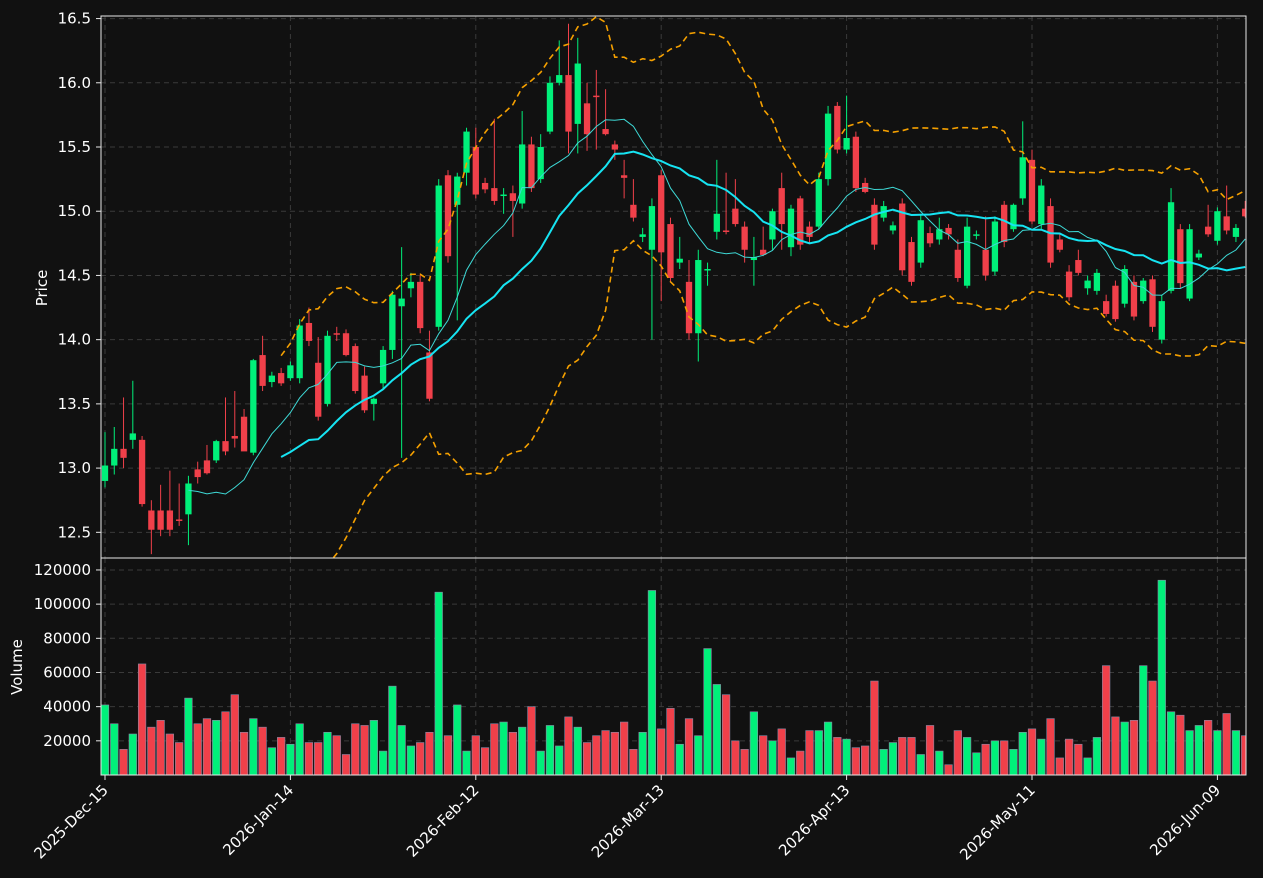  I want to click on price-tick-label: 12.5, so click(74, 532).